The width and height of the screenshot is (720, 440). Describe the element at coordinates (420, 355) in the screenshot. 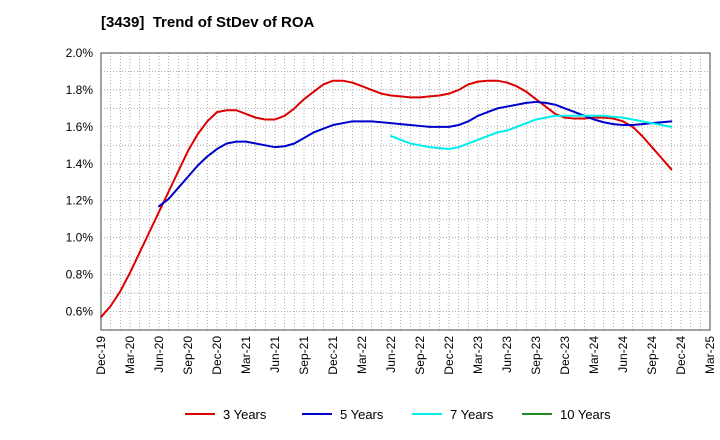

I see `x-tick-label: Sep-22` at that location.